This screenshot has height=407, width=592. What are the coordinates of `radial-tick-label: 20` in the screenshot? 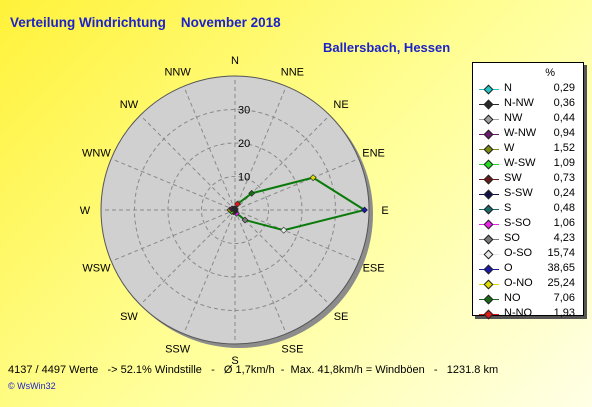 It's located at (244, 144).